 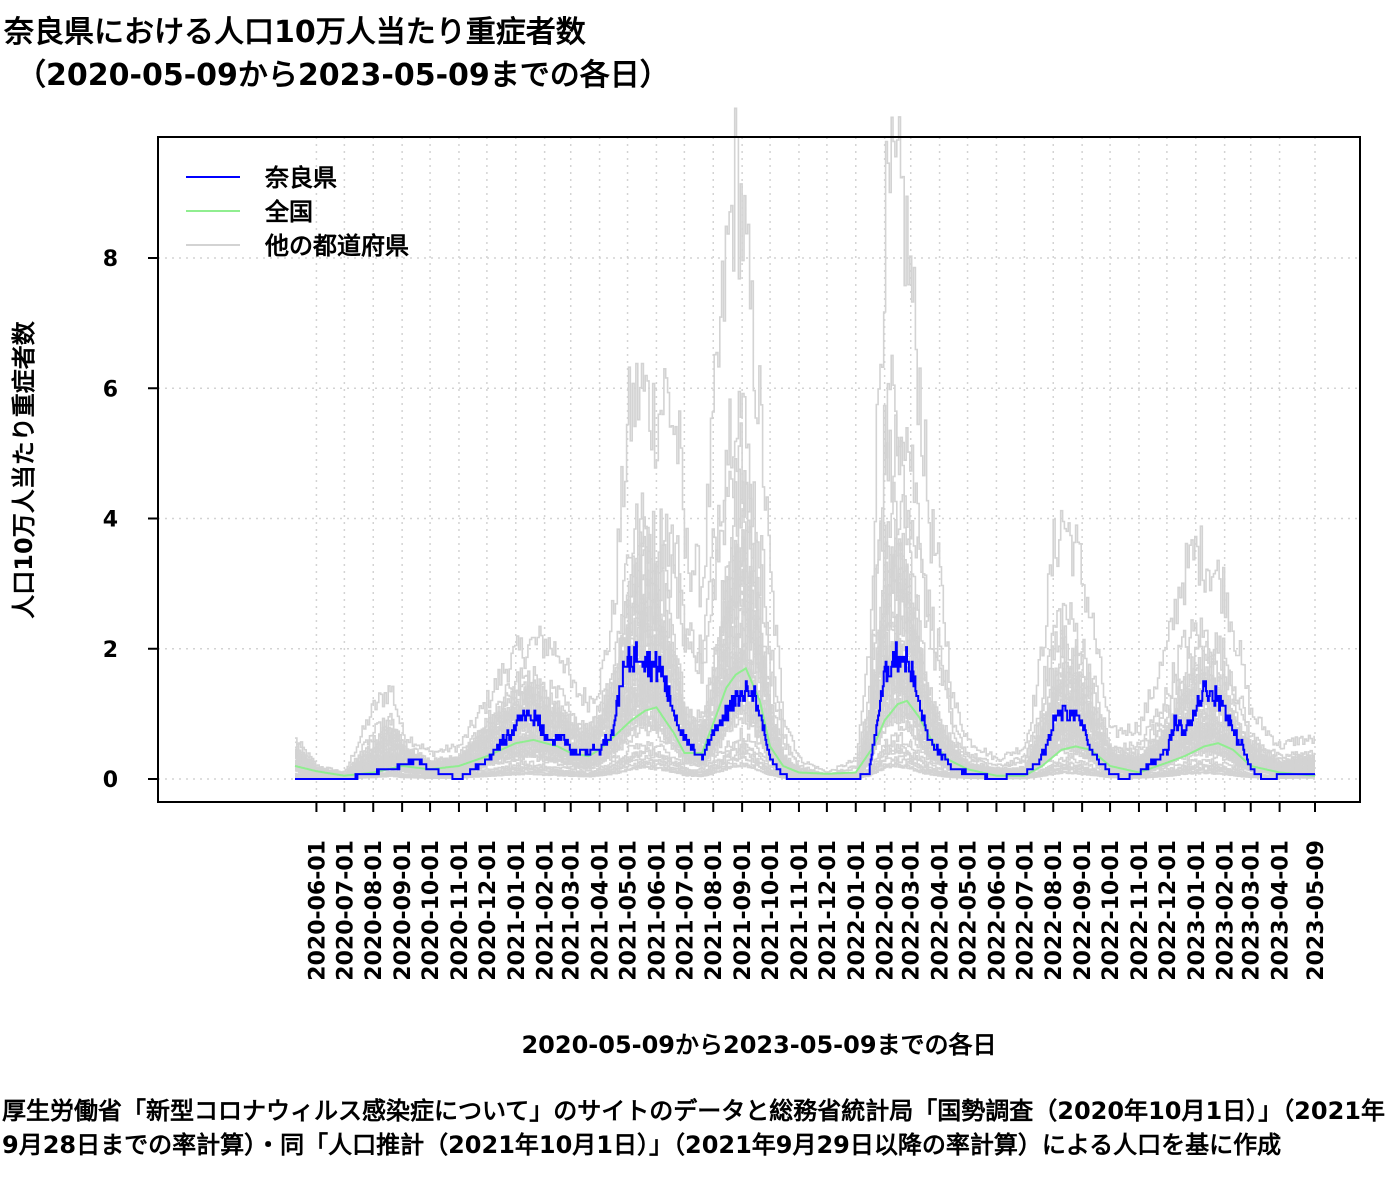 I want to click on x-tick-label: 2023-03-01, so click(x=1252, y=910).